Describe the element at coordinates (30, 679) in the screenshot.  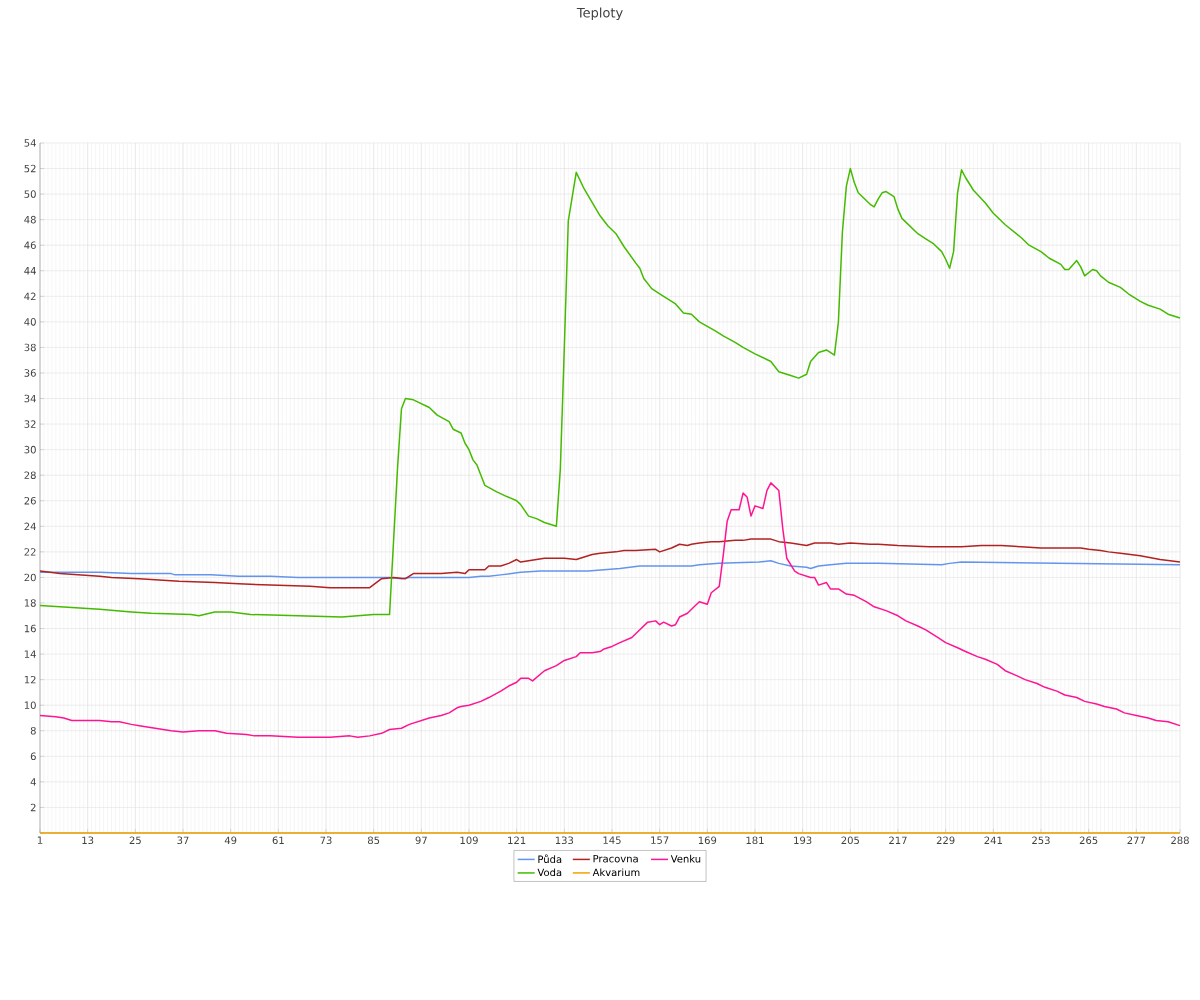
I see `y-tick-label: 12` at that location.